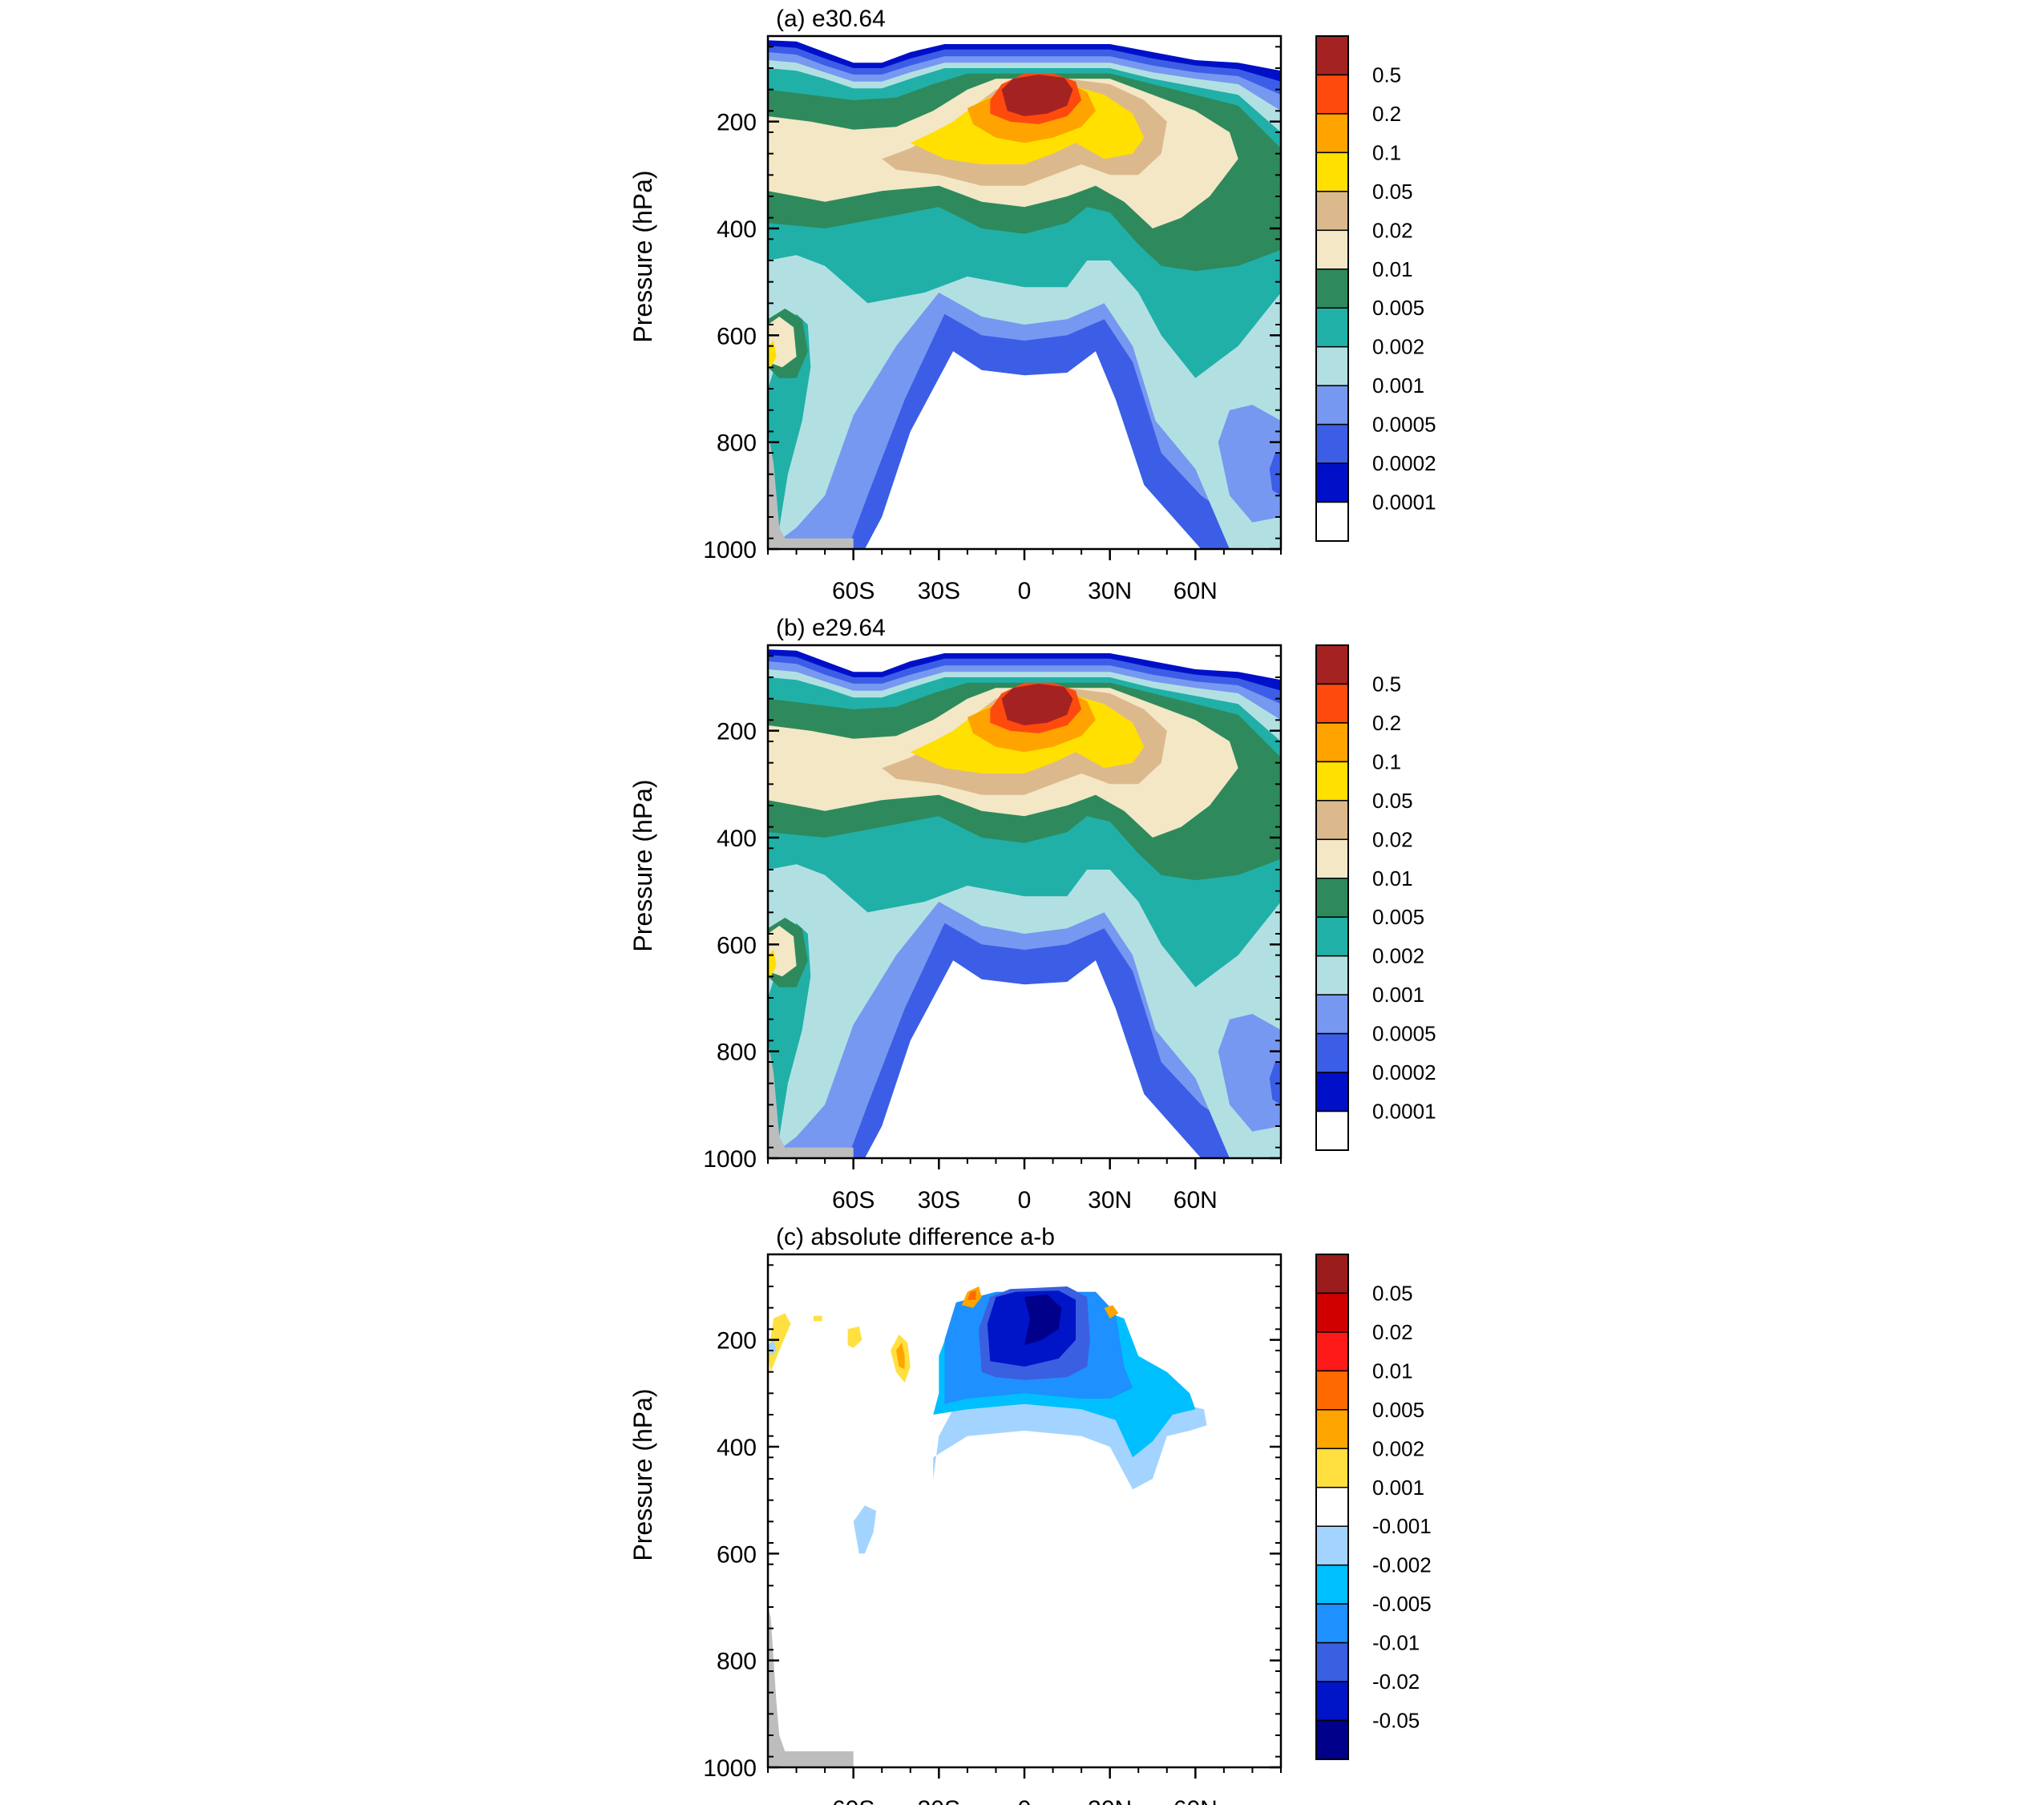 Image resolution: width=2044 pixels, height=1805 pixels. I want to click on x-tick-label: 60S, so click(854, 1200).